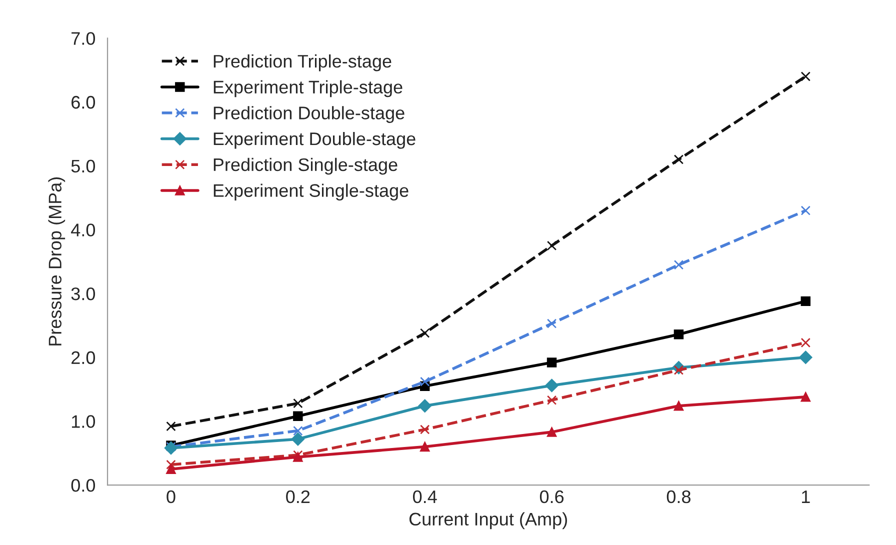  What do you see at coordinates (678, 497) in the screenshot?
I see `x-tick-label: 0.8` at bounding box center [678, 497].